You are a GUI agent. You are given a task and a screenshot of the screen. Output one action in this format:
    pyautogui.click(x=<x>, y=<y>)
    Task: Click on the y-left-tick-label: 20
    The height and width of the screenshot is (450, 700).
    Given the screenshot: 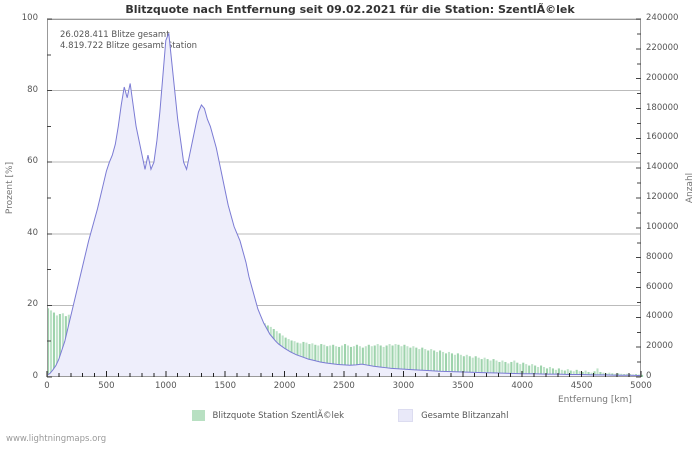 What is the action you would take?
    pyautogui.click(x=32, y=304)
    